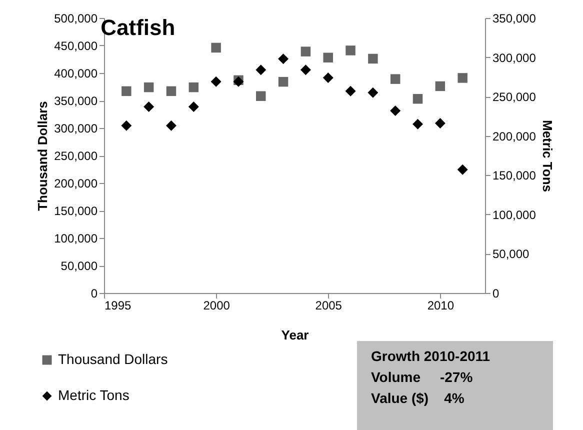 This screenshot has width=583, height=430. I want to click on x-tick-label: 1995, so click(118, 305).